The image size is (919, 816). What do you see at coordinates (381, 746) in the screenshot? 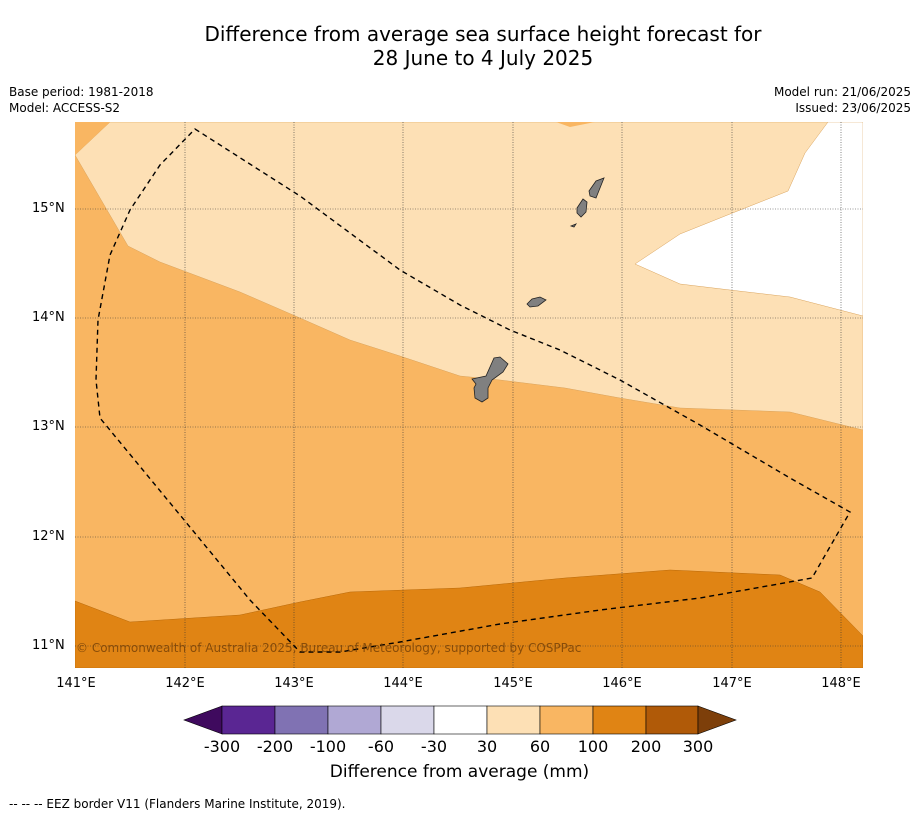
I see `colorbar-tick: -60` at bounding box center [381, 746].